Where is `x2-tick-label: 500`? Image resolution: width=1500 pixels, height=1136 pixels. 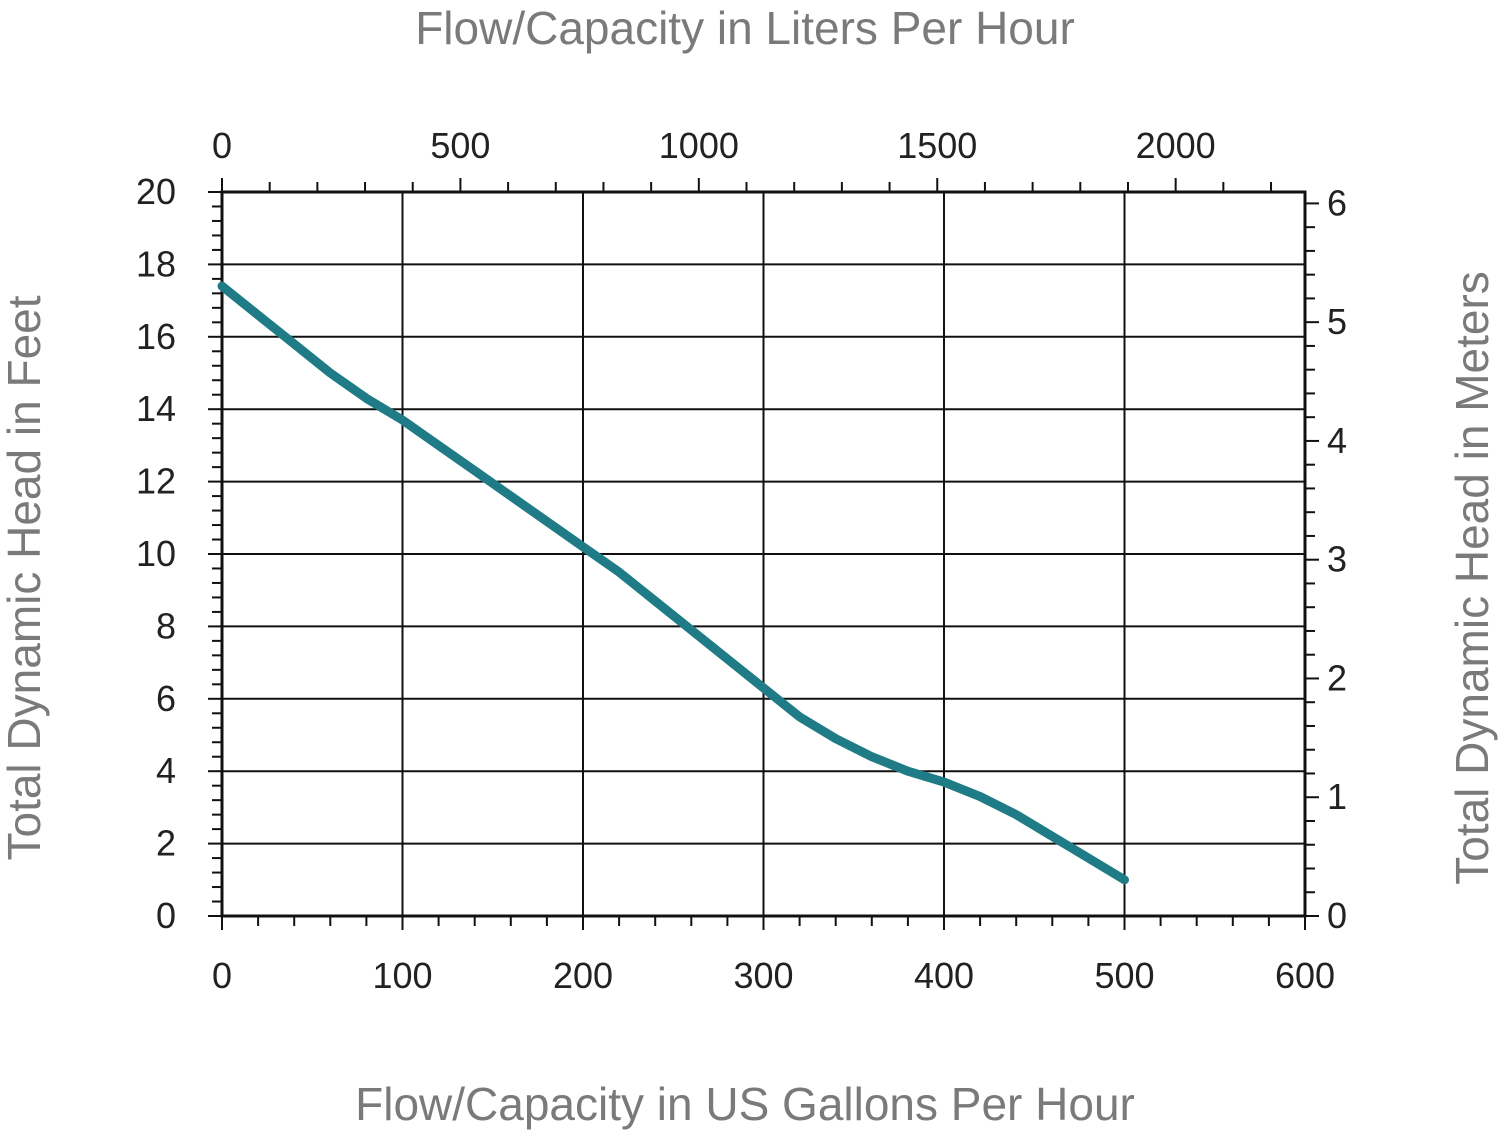 x2-tick-label: 500 is located at coordinates (460, 145).